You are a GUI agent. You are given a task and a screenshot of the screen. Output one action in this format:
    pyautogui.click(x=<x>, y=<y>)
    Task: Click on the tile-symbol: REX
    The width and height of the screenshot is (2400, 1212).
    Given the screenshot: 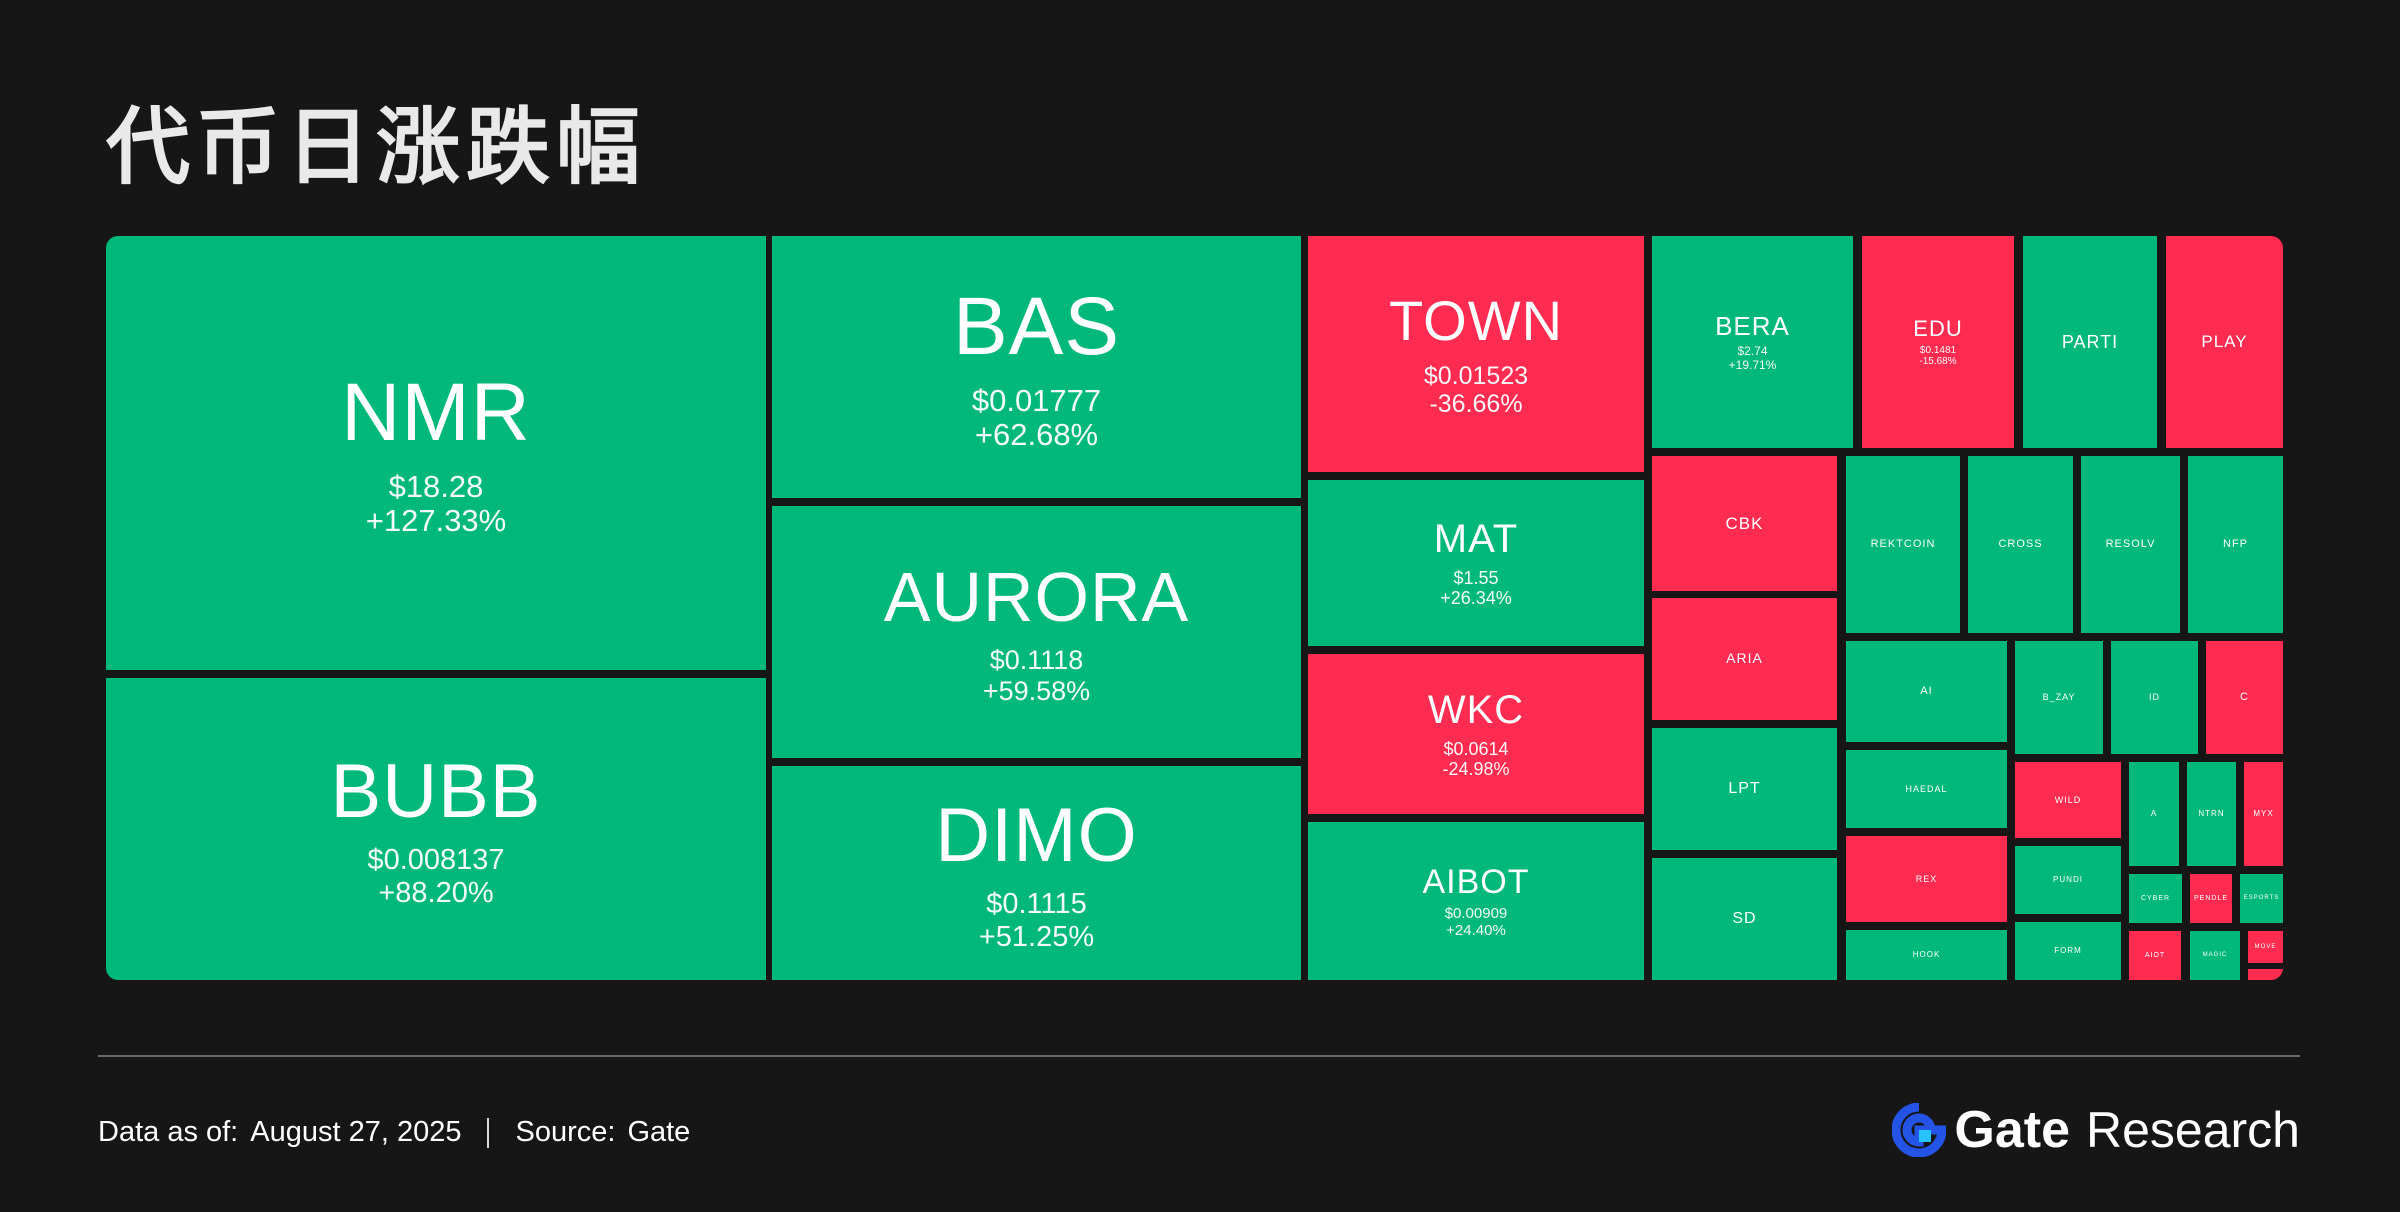 What is the action you would take?
    pyautogui.click(x=1926, y=878)
    